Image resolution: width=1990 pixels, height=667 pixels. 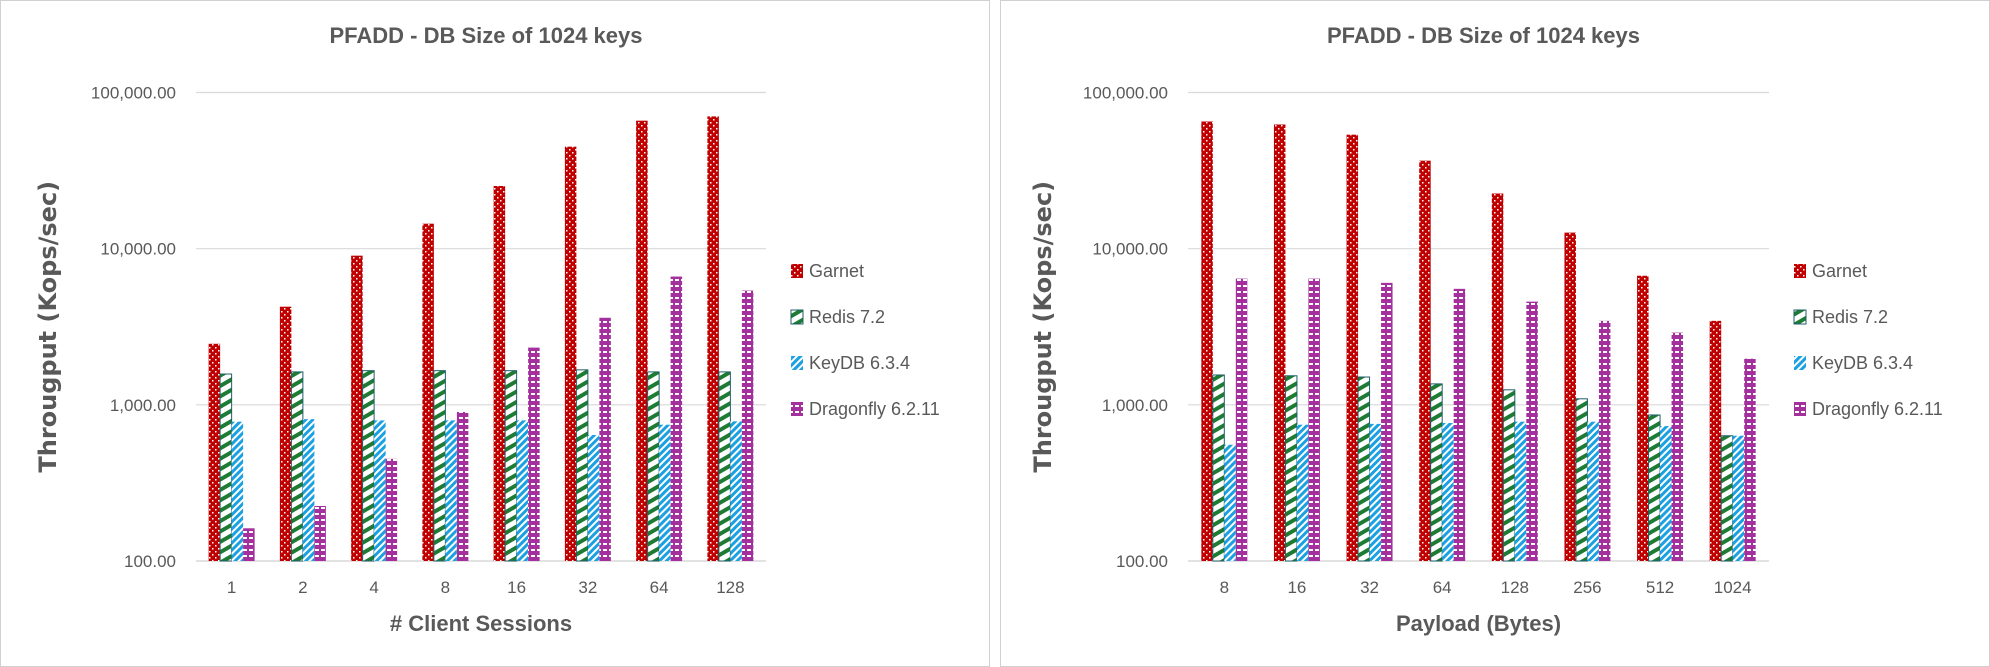 I want to click on x-tick-label: 2, so click(x=302, y=587).